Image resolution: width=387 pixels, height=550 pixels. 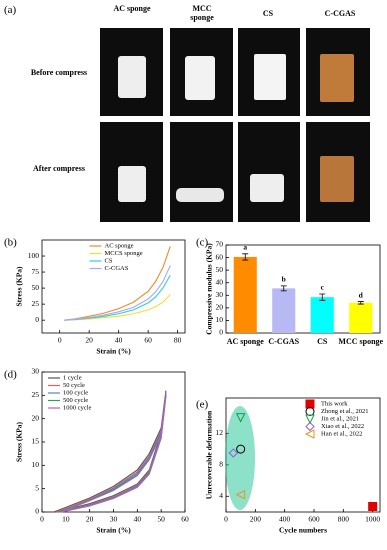 What do you see at coordinates (119, 245) in the screenshot?
I see `legend-label: AC sponge` at bounding box center [119, 245].